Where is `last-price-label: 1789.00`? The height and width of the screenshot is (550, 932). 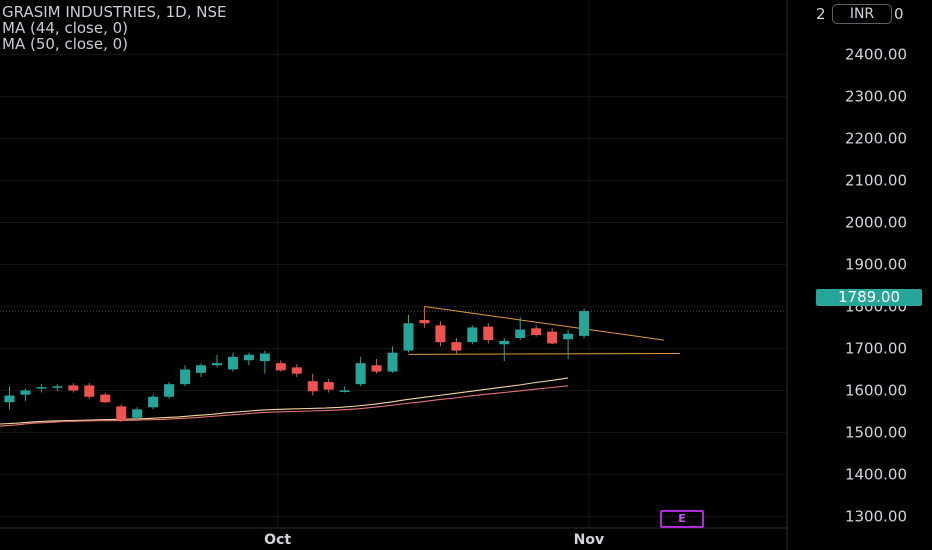 last-price-label: 1789.00 is located at coordinates (869, 297).